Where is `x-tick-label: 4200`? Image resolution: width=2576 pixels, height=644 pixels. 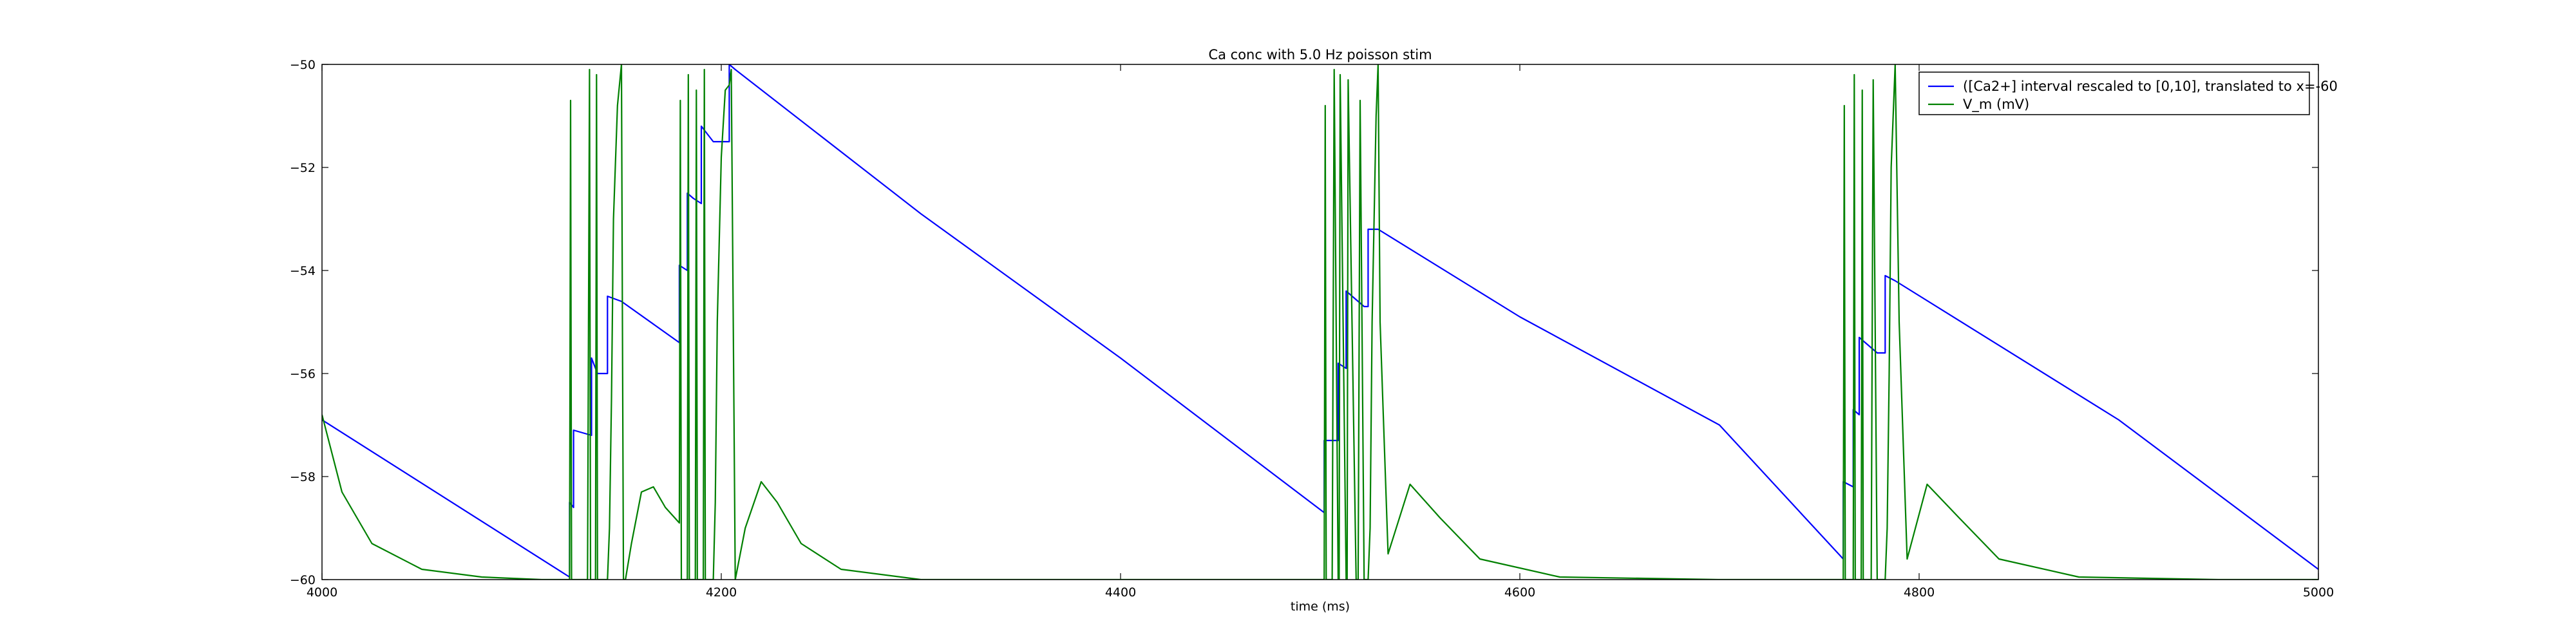
x-tick-label: 4200 is located at coordinates (721, 592).